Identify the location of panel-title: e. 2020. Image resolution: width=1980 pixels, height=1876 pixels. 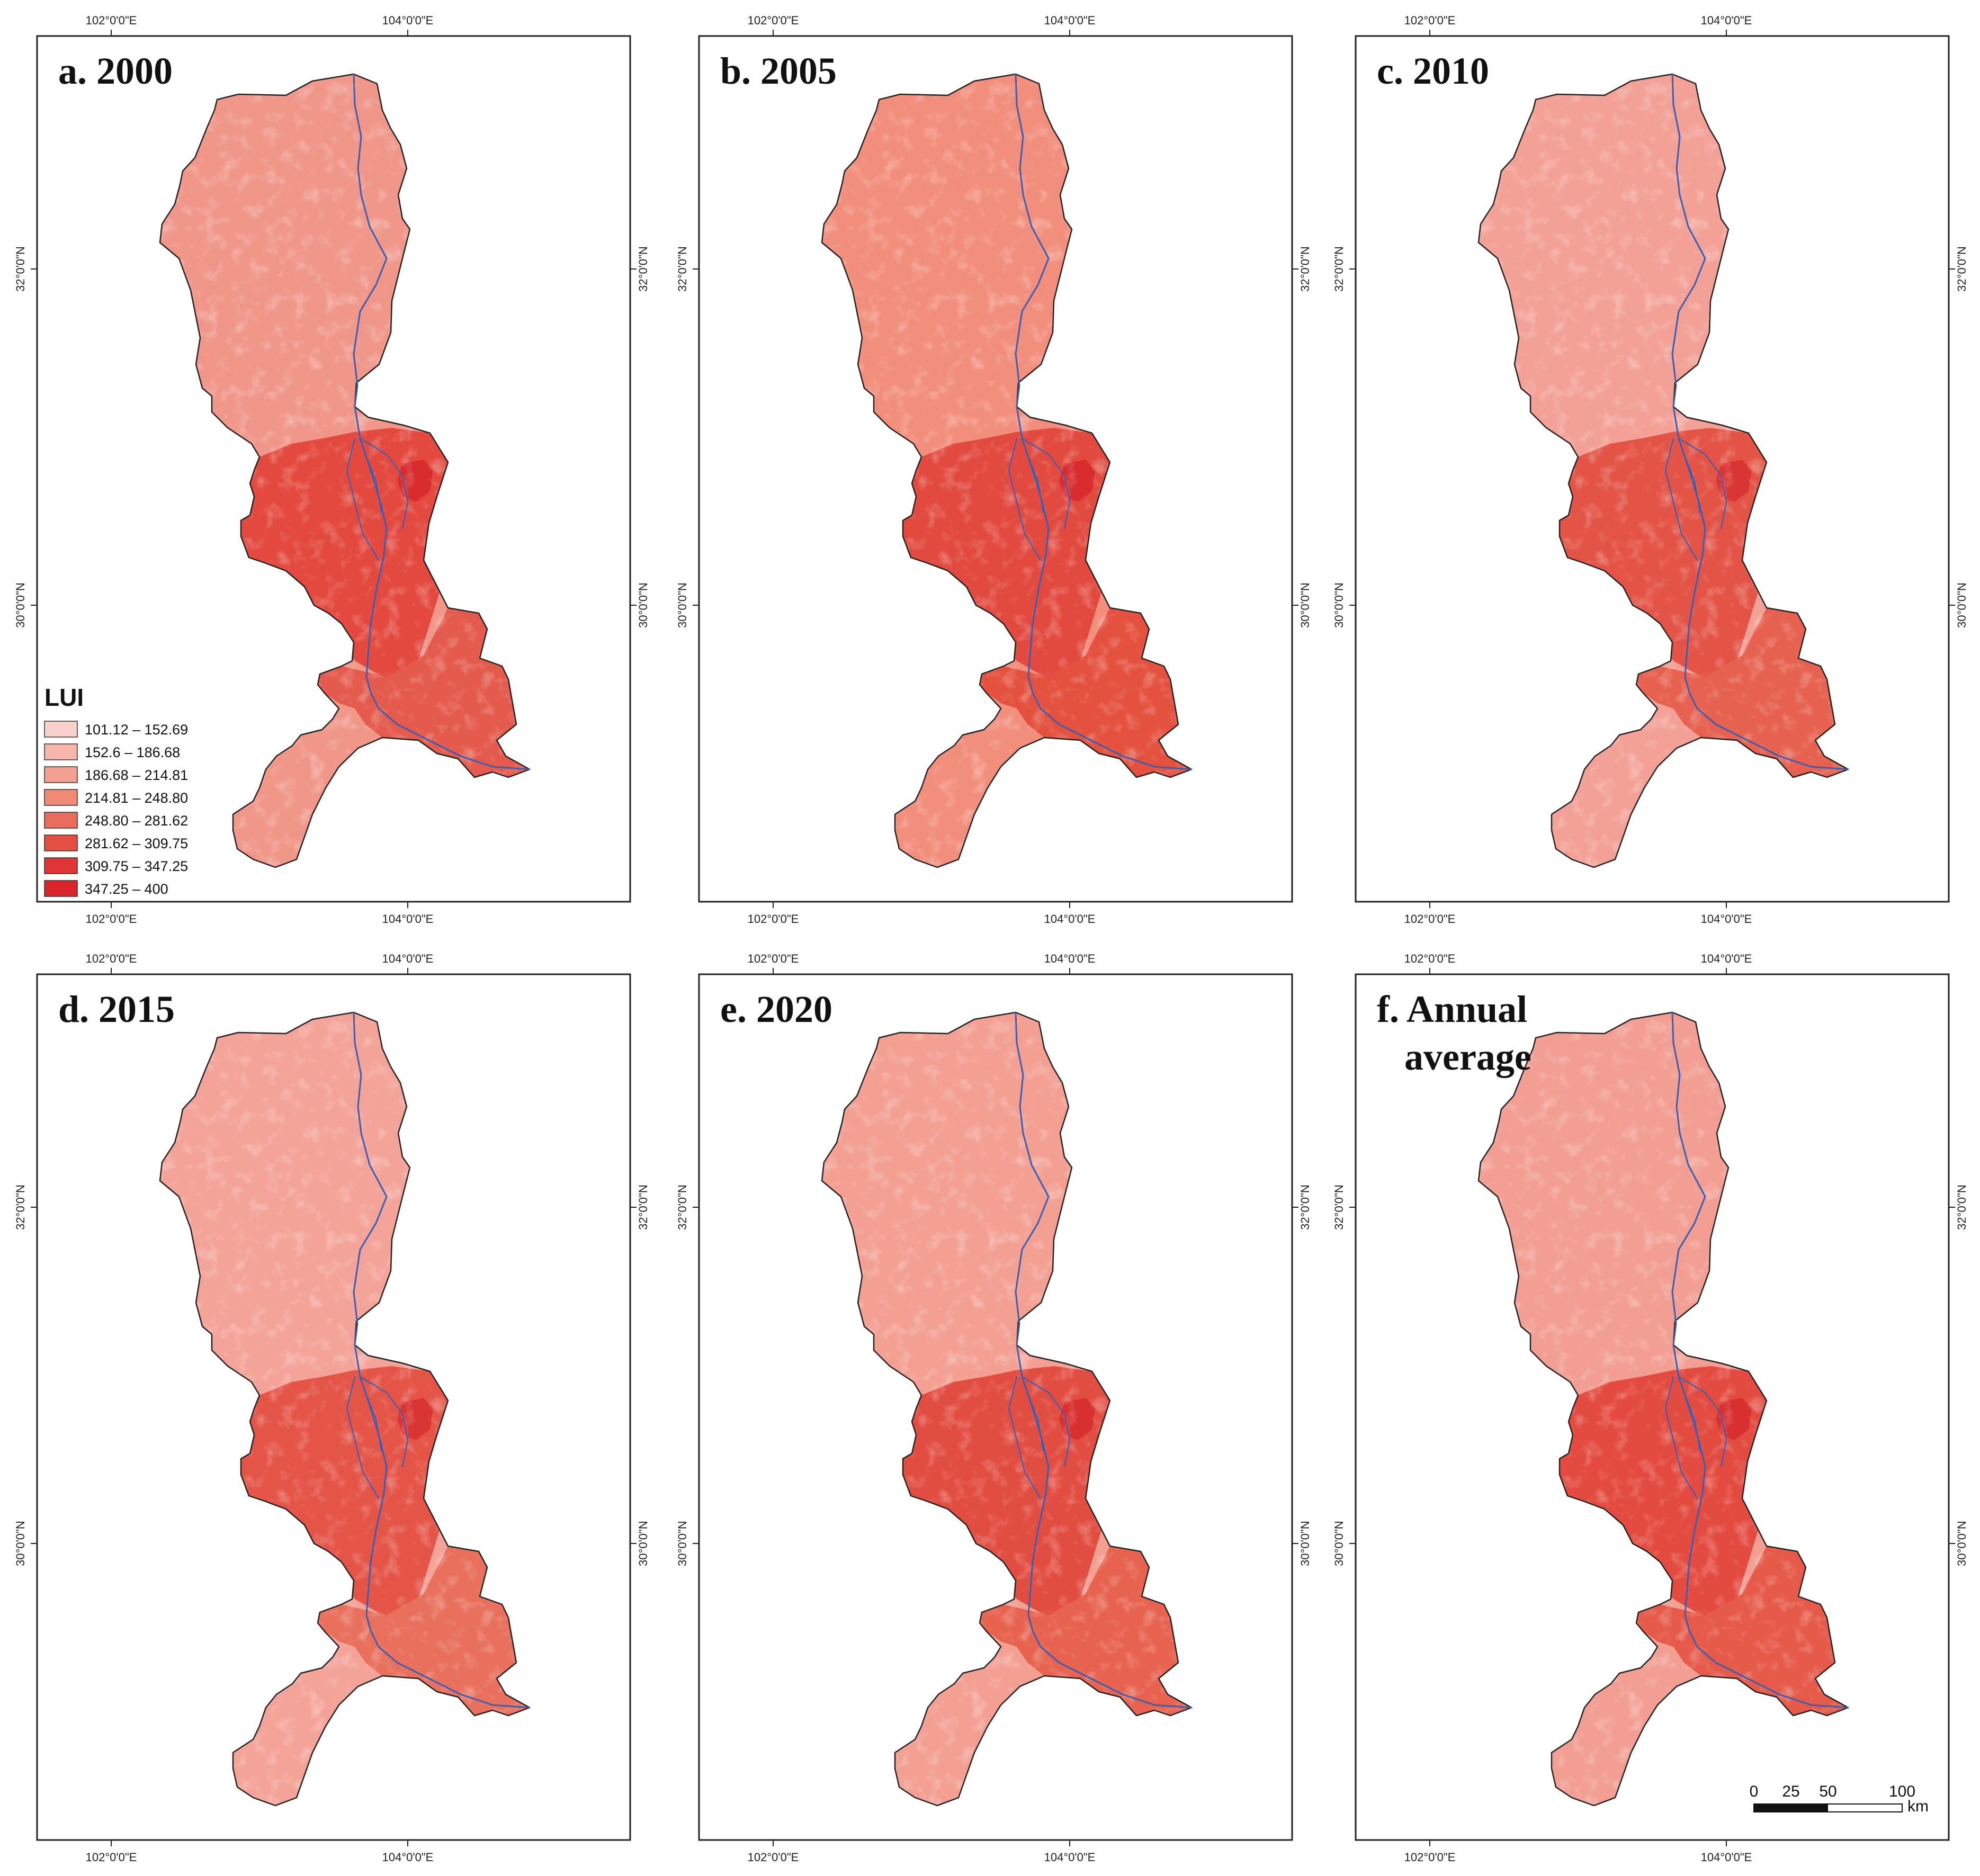
(776, 1009).